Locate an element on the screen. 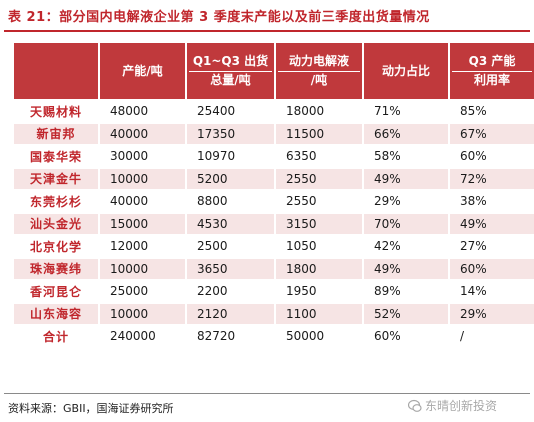  power-cell: 3150 is located at coordinates (319, 223).